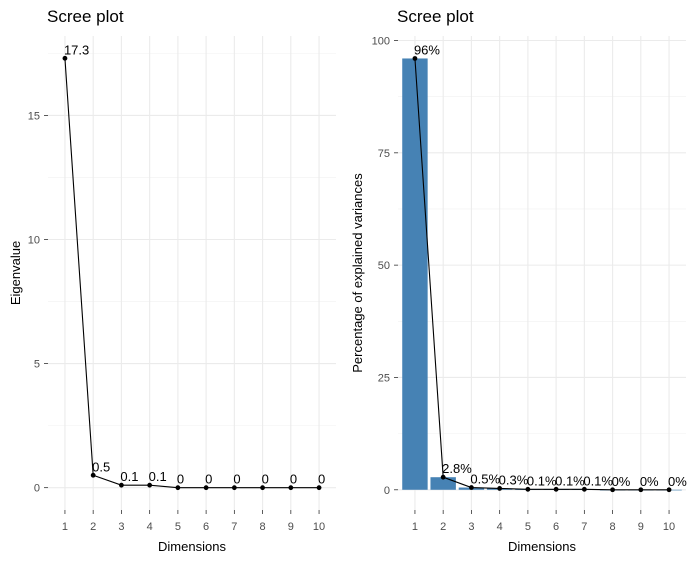 The height and width of the screenshot is (561, 688). I want to click on y-tick-label: 100, so click(381, 41).